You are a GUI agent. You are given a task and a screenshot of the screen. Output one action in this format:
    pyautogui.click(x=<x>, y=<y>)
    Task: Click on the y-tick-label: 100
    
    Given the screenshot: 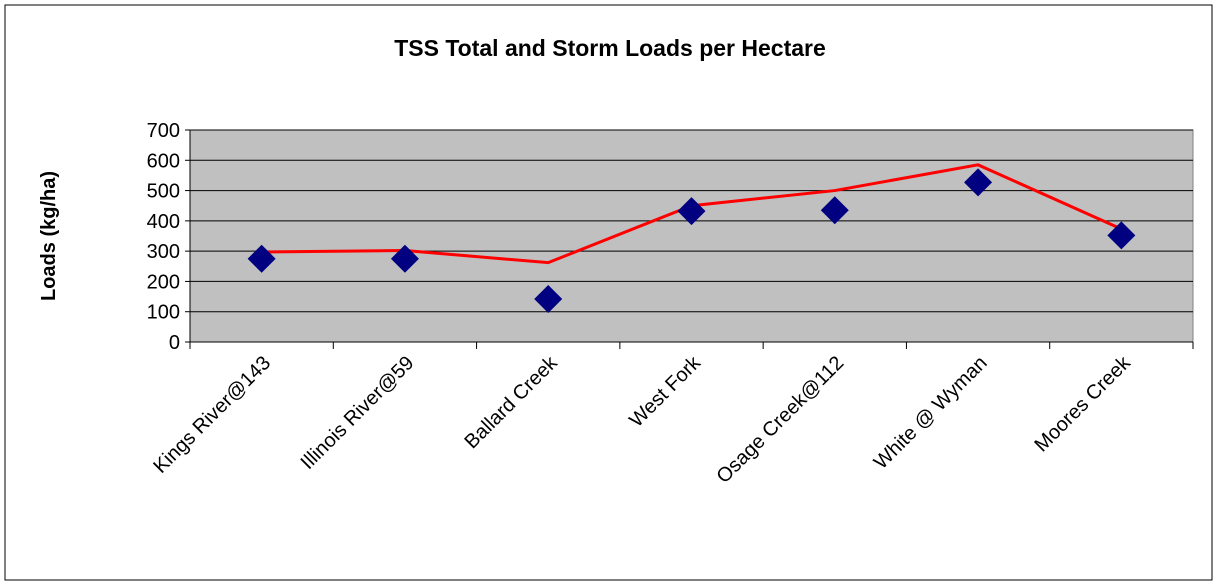 What is the action you would take?
    pyautogui.click(x=163, y=313)
    